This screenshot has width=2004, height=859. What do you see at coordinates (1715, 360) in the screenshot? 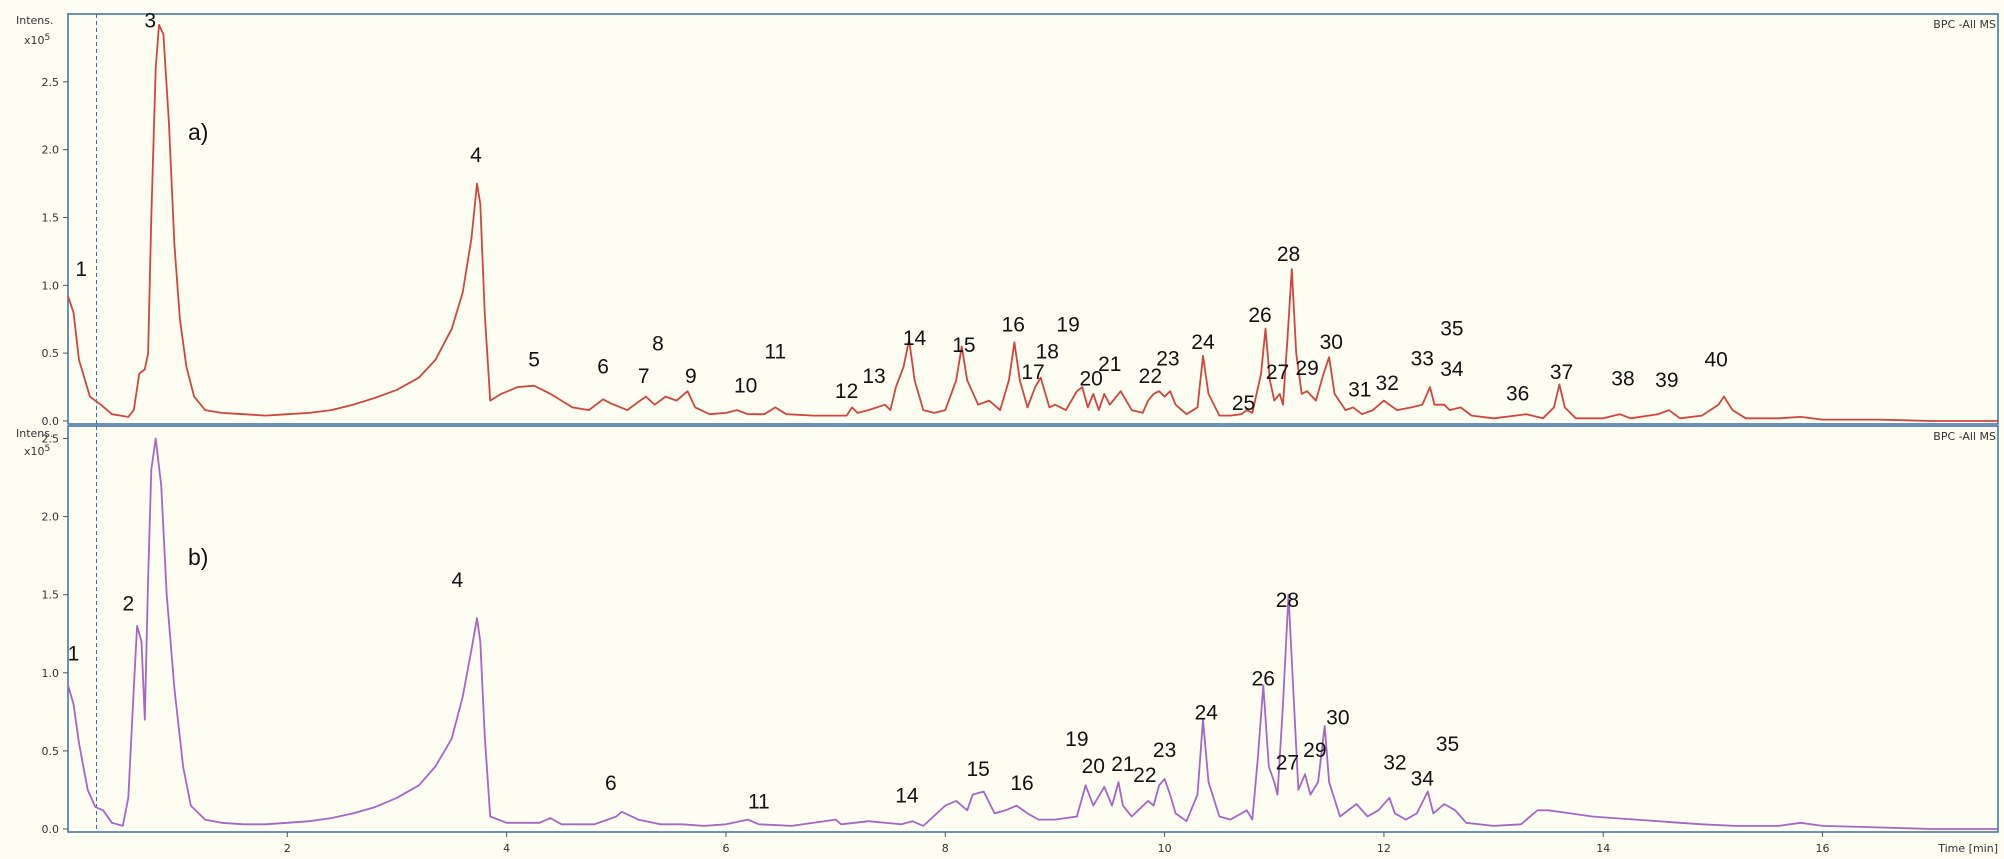
I see `peak-label-40: 40` at bounding box center [1715, 360].